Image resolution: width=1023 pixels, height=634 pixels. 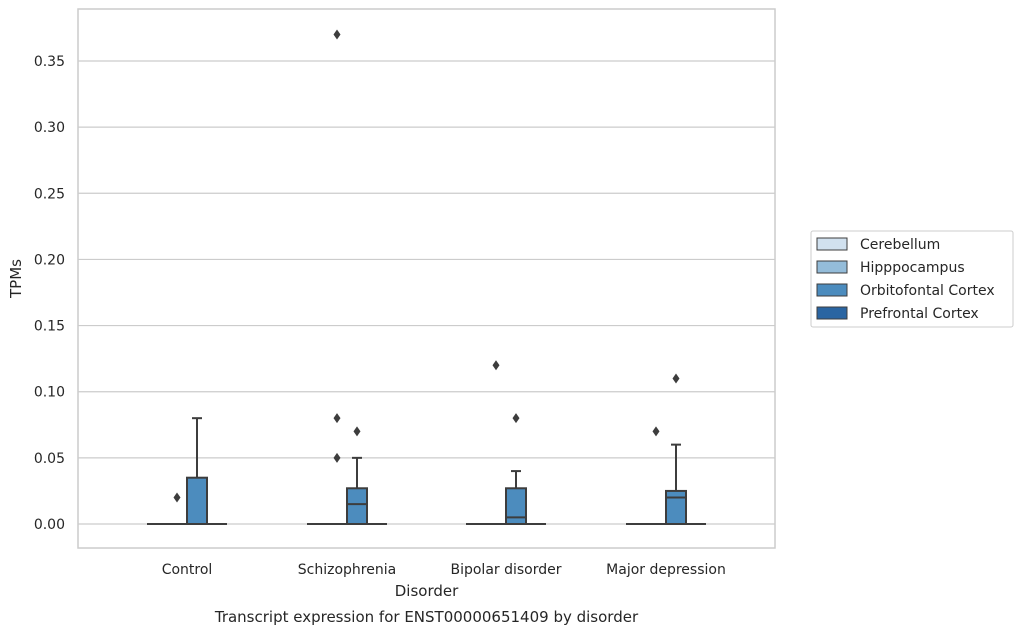 What do you see at coordinates (49, 525) in the screenshot?
I see `y-tick-label: 0.00` at bounding box center [49, 525].